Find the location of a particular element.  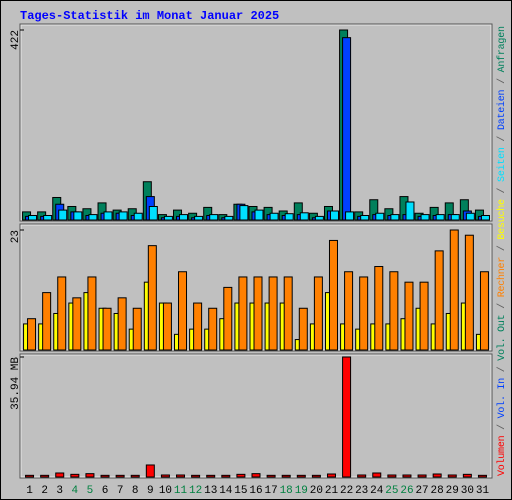

x-tick-label: 24 is located at coordinates (377, 491).